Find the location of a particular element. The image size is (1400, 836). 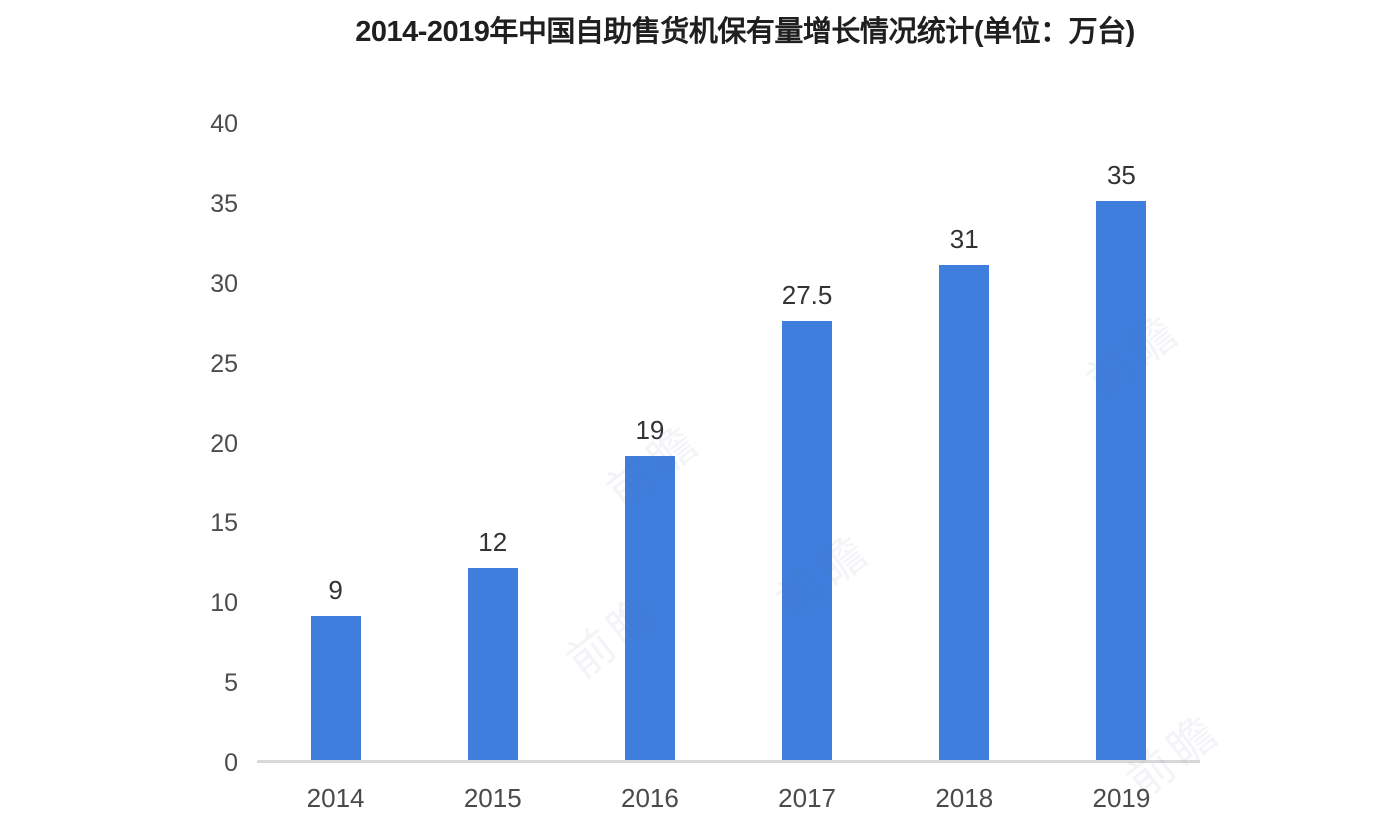

bar-value-label-2018: 31 is located at coordinates (964, 238).